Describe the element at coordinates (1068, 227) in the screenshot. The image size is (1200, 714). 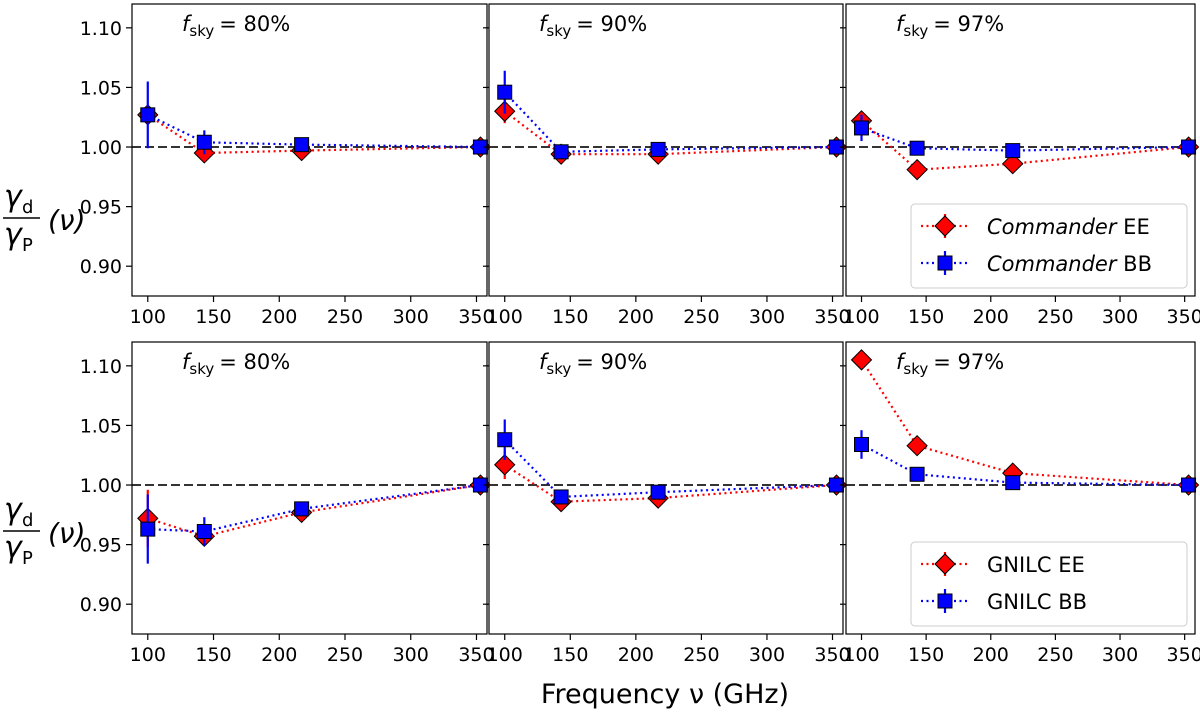
I see `legend-label: Commander EE` at that location.